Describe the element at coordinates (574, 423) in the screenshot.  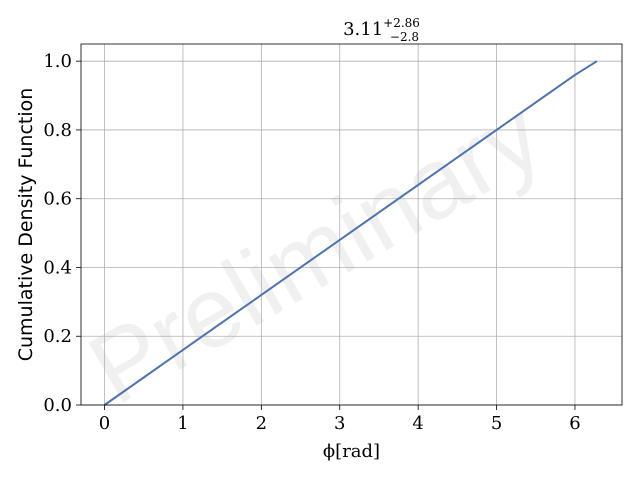
I see `x-tick-label: 6` at that location.